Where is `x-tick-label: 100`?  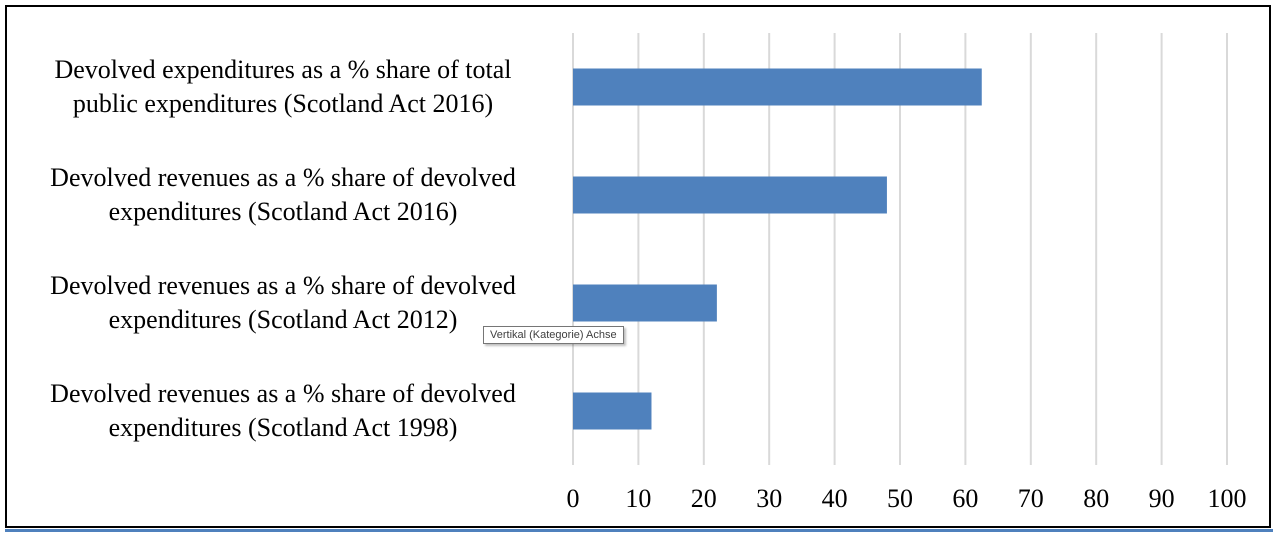 x-tick-label: 100 is located at coordinates (1227, 498).